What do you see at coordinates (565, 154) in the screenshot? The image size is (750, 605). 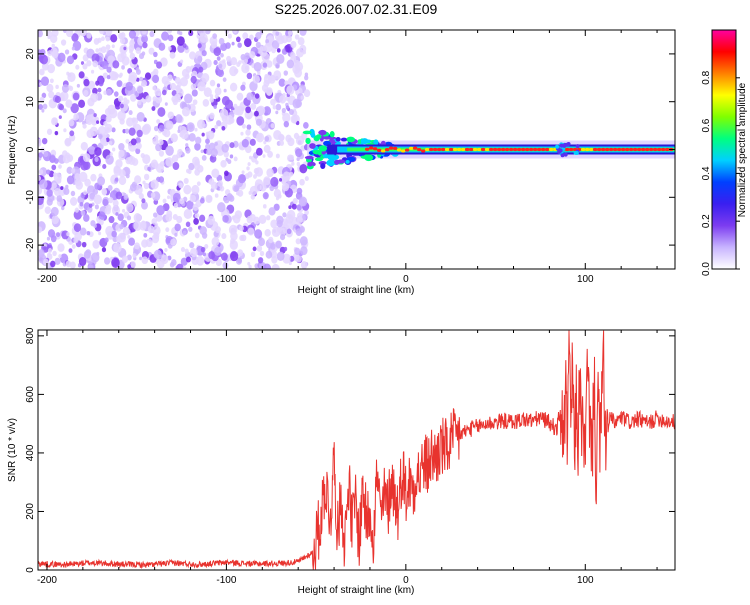 I see `anomaly-cell` at bounding box center [565, 154].